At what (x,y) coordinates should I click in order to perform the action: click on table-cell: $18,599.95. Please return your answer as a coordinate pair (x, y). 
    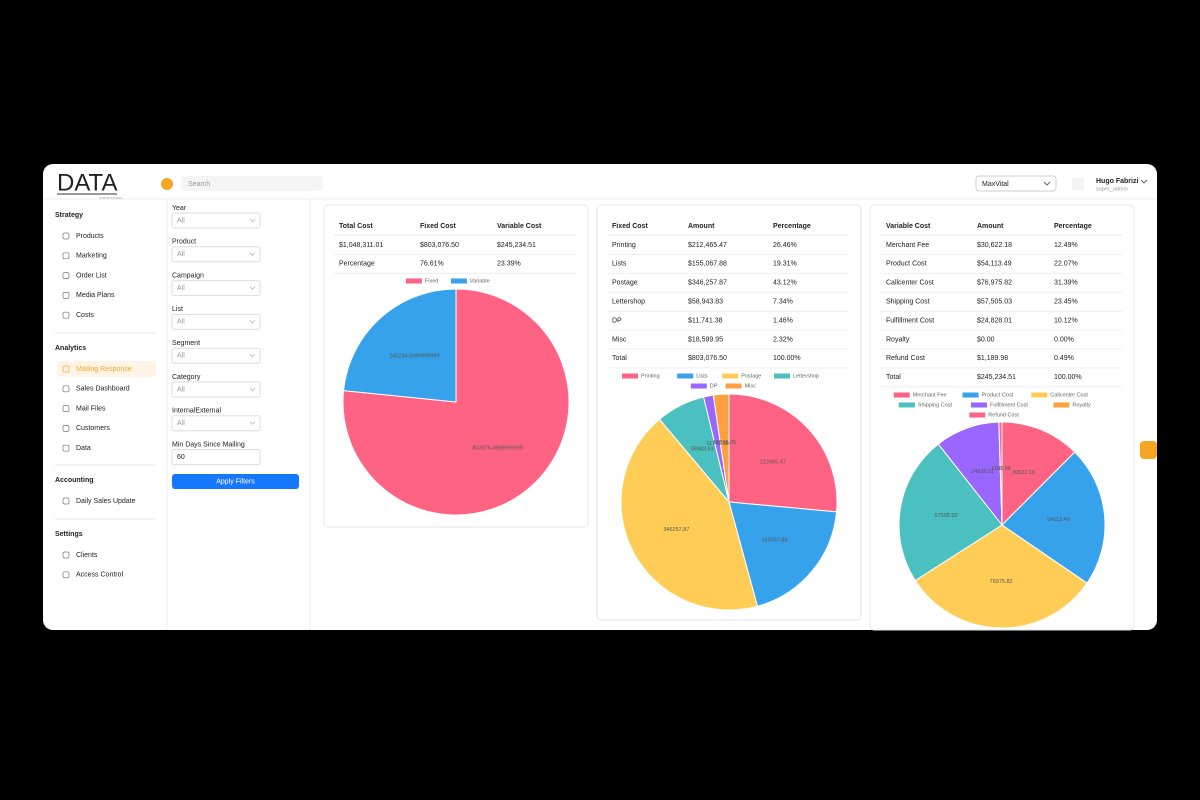
    Looking at the image, I should click on (705, 339).